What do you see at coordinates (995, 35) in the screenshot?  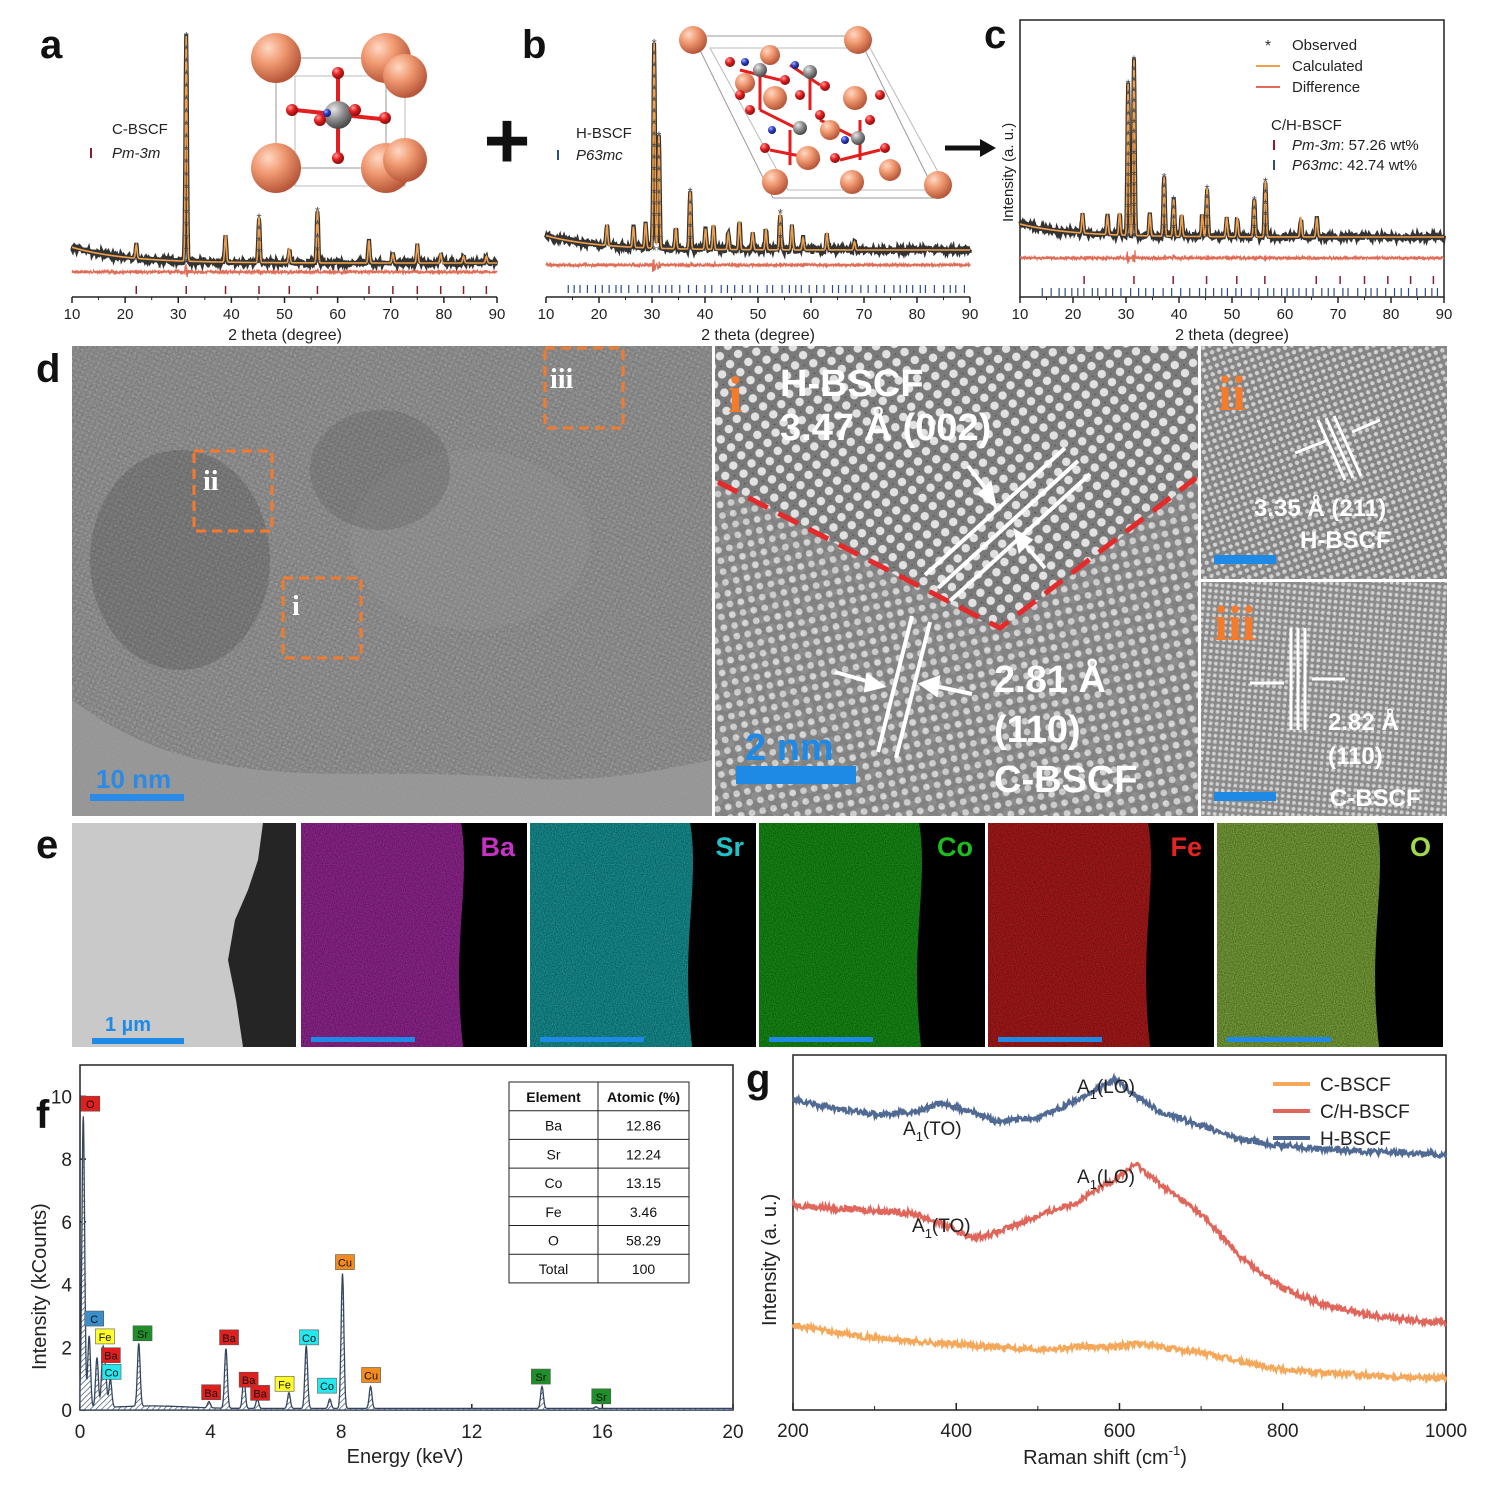 I see `panel-label-c: c` at bounding box center [995, 35].